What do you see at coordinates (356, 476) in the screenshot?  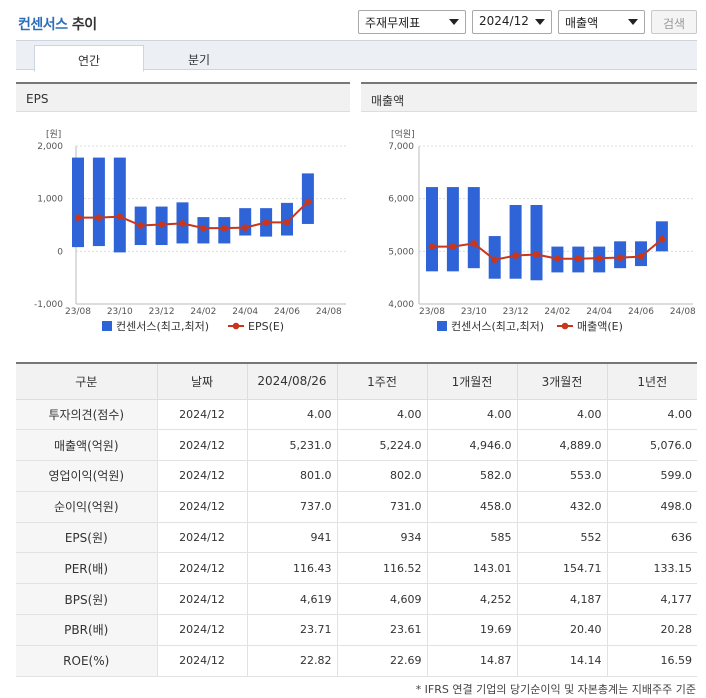 I see `table-row: 영업이익(억원) 2024/12 801.0 802.0 582.0 553.0 599.0` at bounding box center [356, 476].